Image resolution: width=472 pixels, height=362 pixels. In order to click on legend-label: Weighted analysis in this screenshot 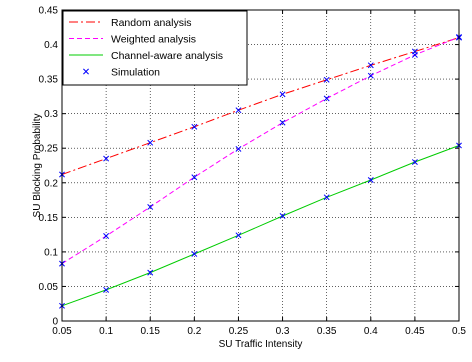, I will do `click(153, 39)`.